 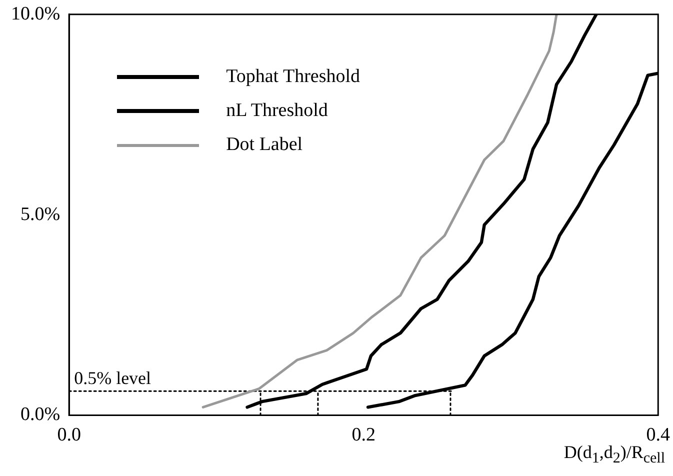 I want to click on x-tick-label: 0.2, so click(x=364, y=435).